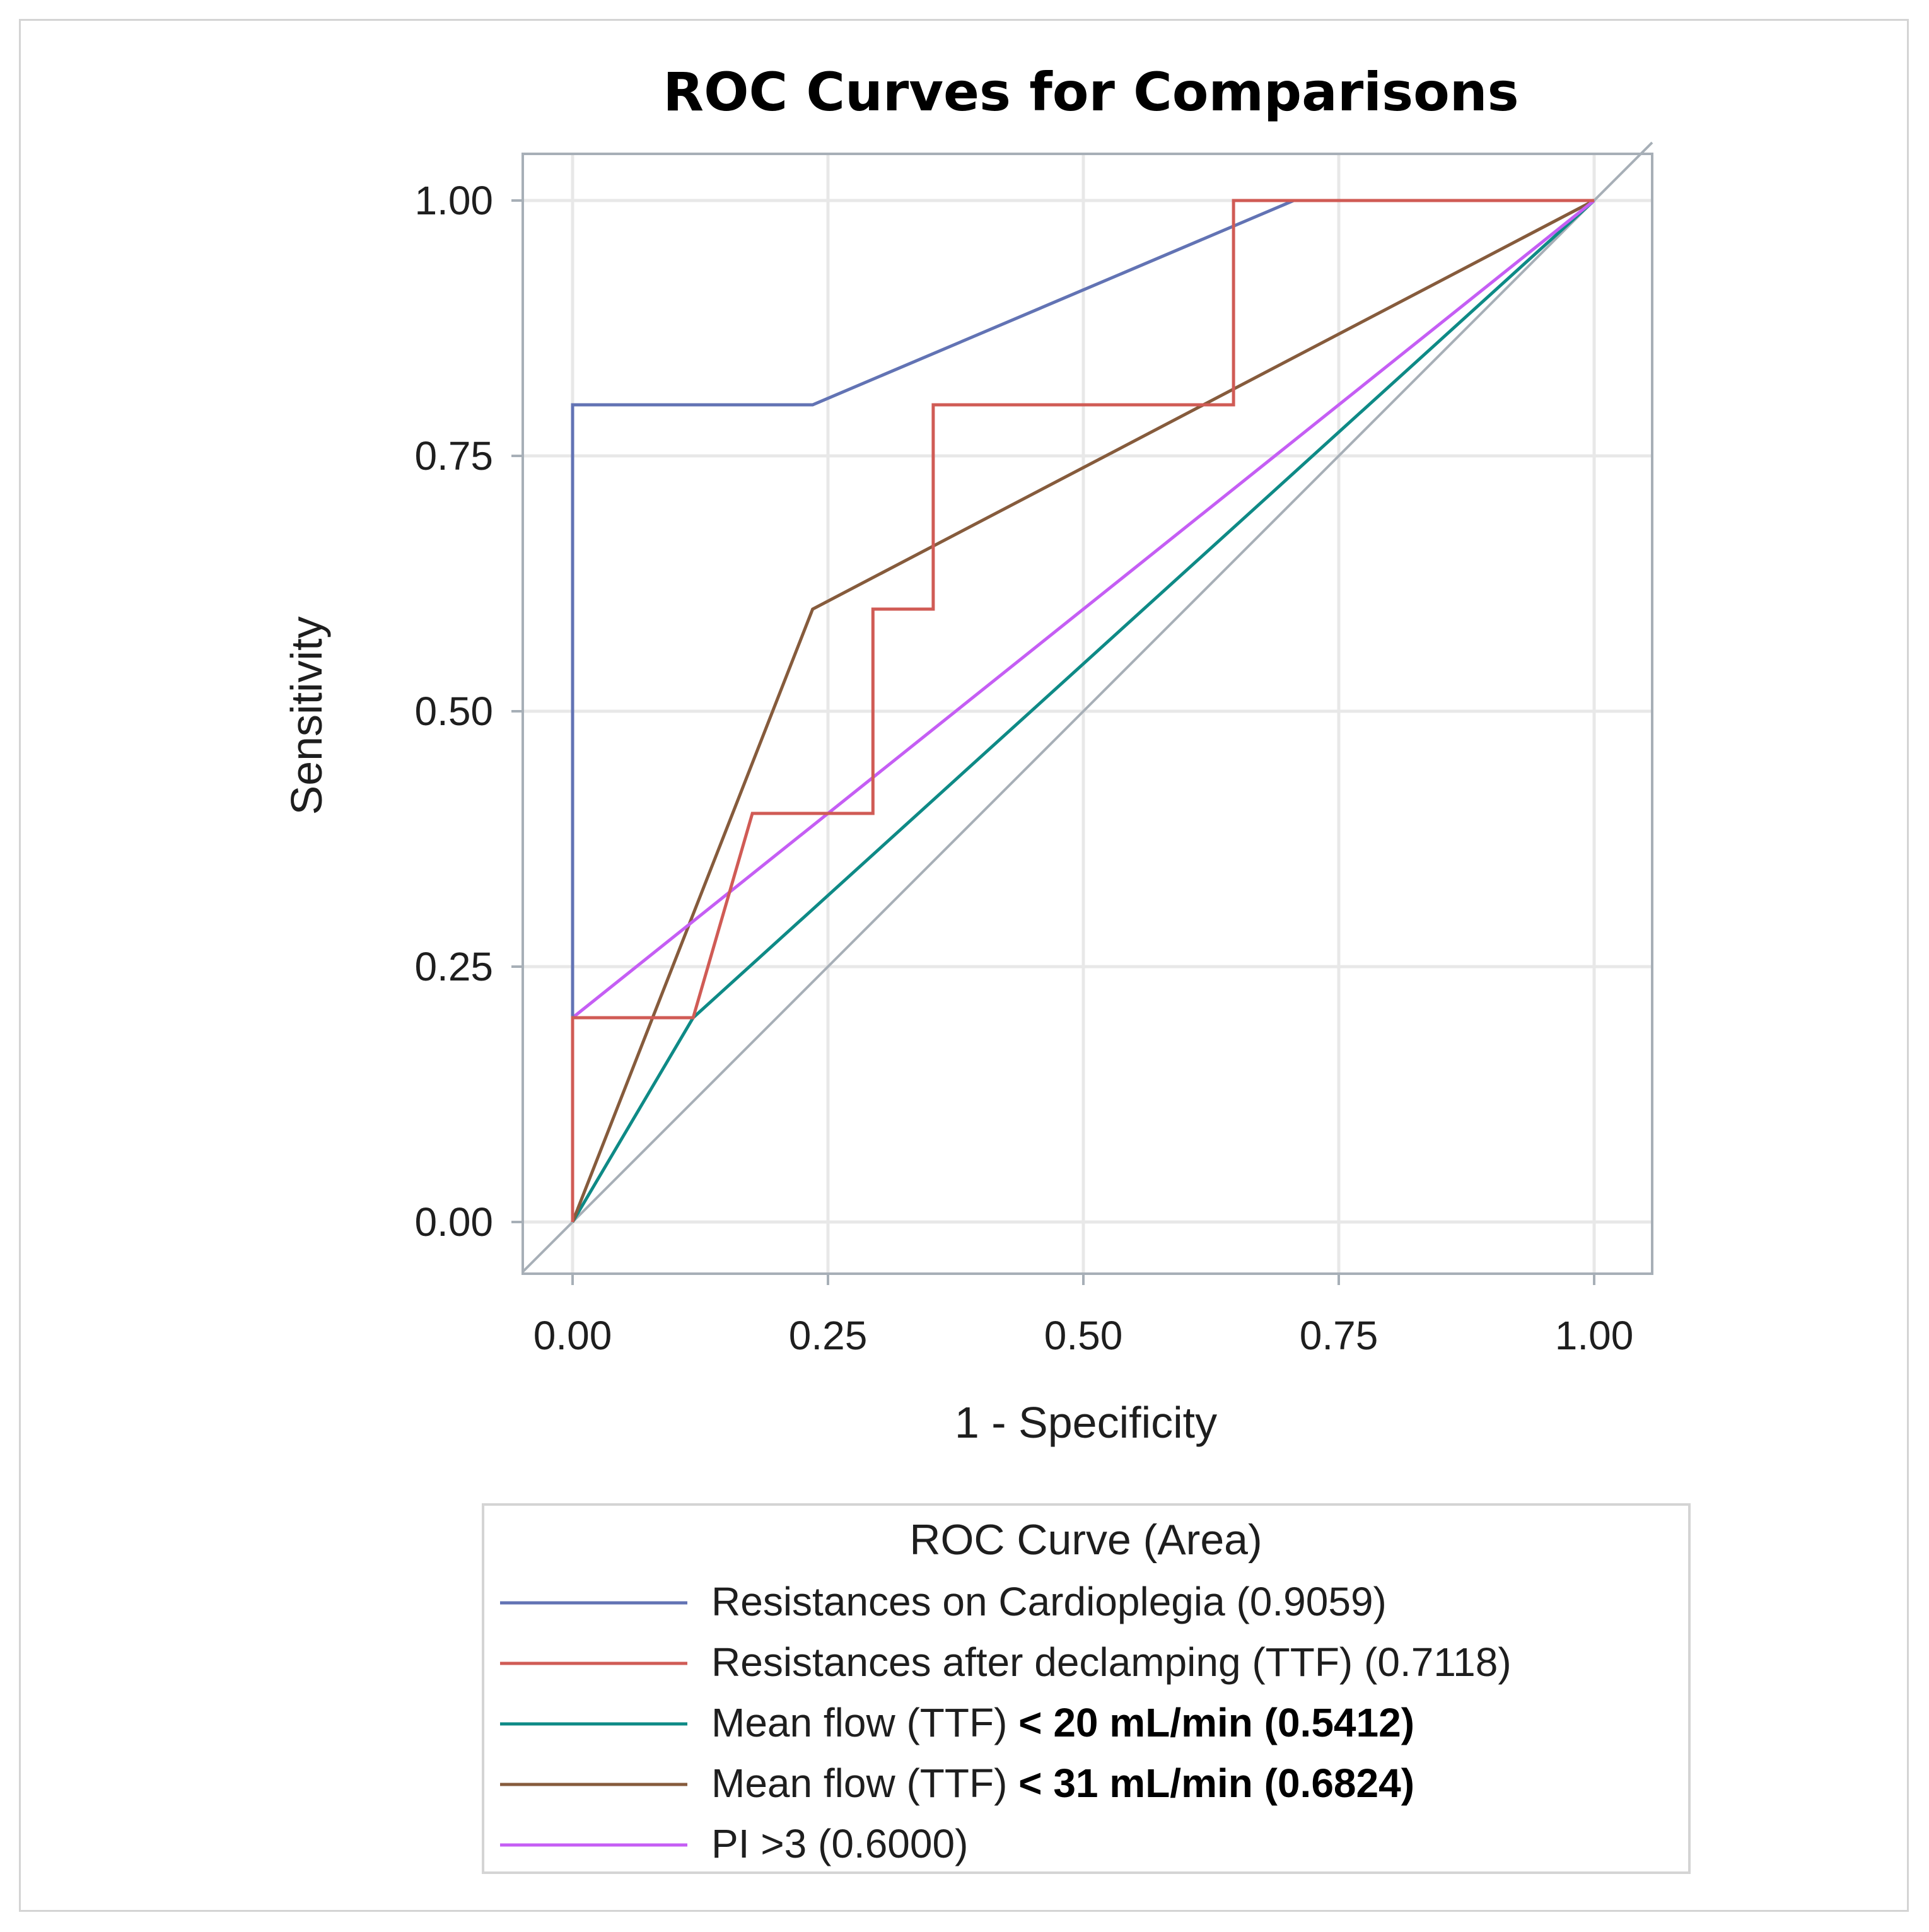  What do you see at coordinates (454, 1222) in the screenshot?
I see `y-tick-label: 0.00` at bounding box center [454, 1222].